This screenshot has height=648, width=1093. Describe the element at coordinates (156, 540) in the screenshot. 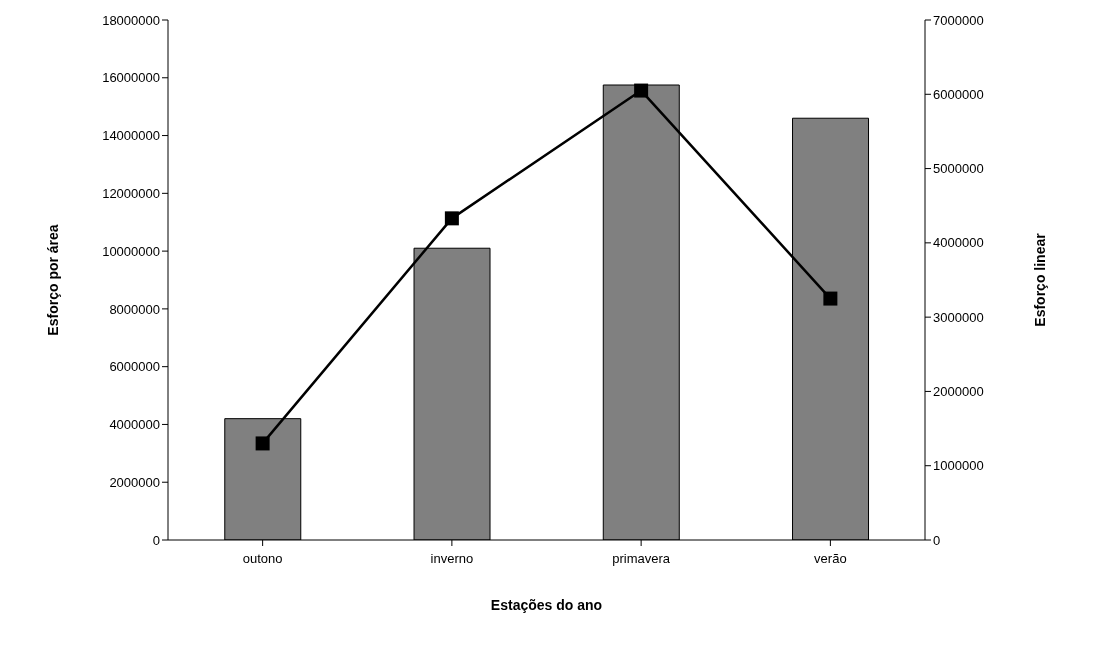

I see `y-tick-label: 0` at that location.